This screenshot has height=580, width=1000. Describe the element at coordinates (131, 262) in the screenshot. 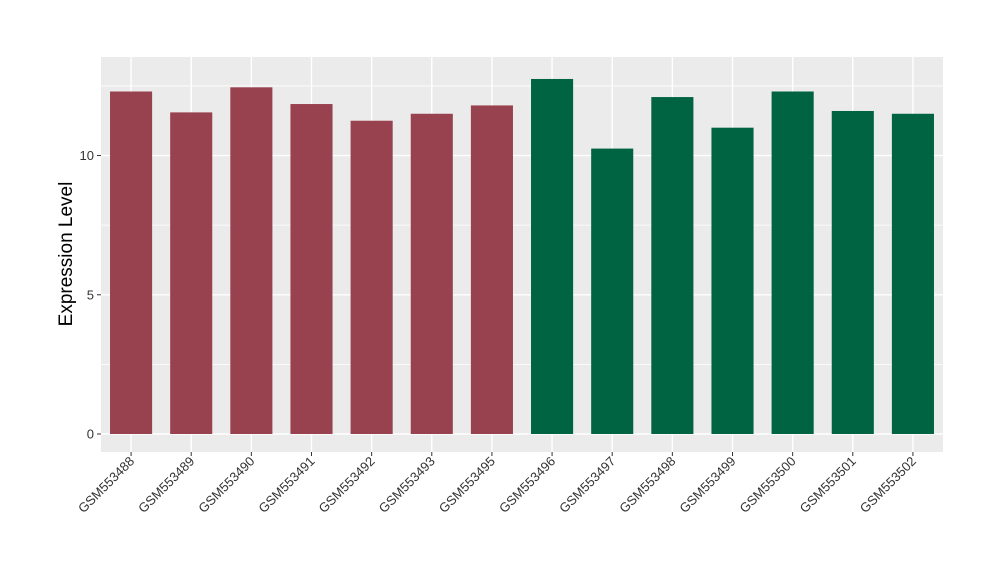

I see `bar-GSM553488` at that location.